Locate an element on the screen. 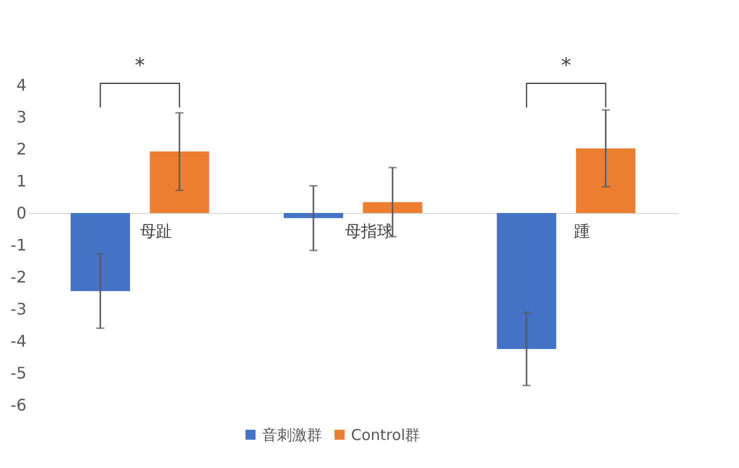 This screenshot has width=739, height=468. y-tick-label: -6 is located at coordinates (18, 405).